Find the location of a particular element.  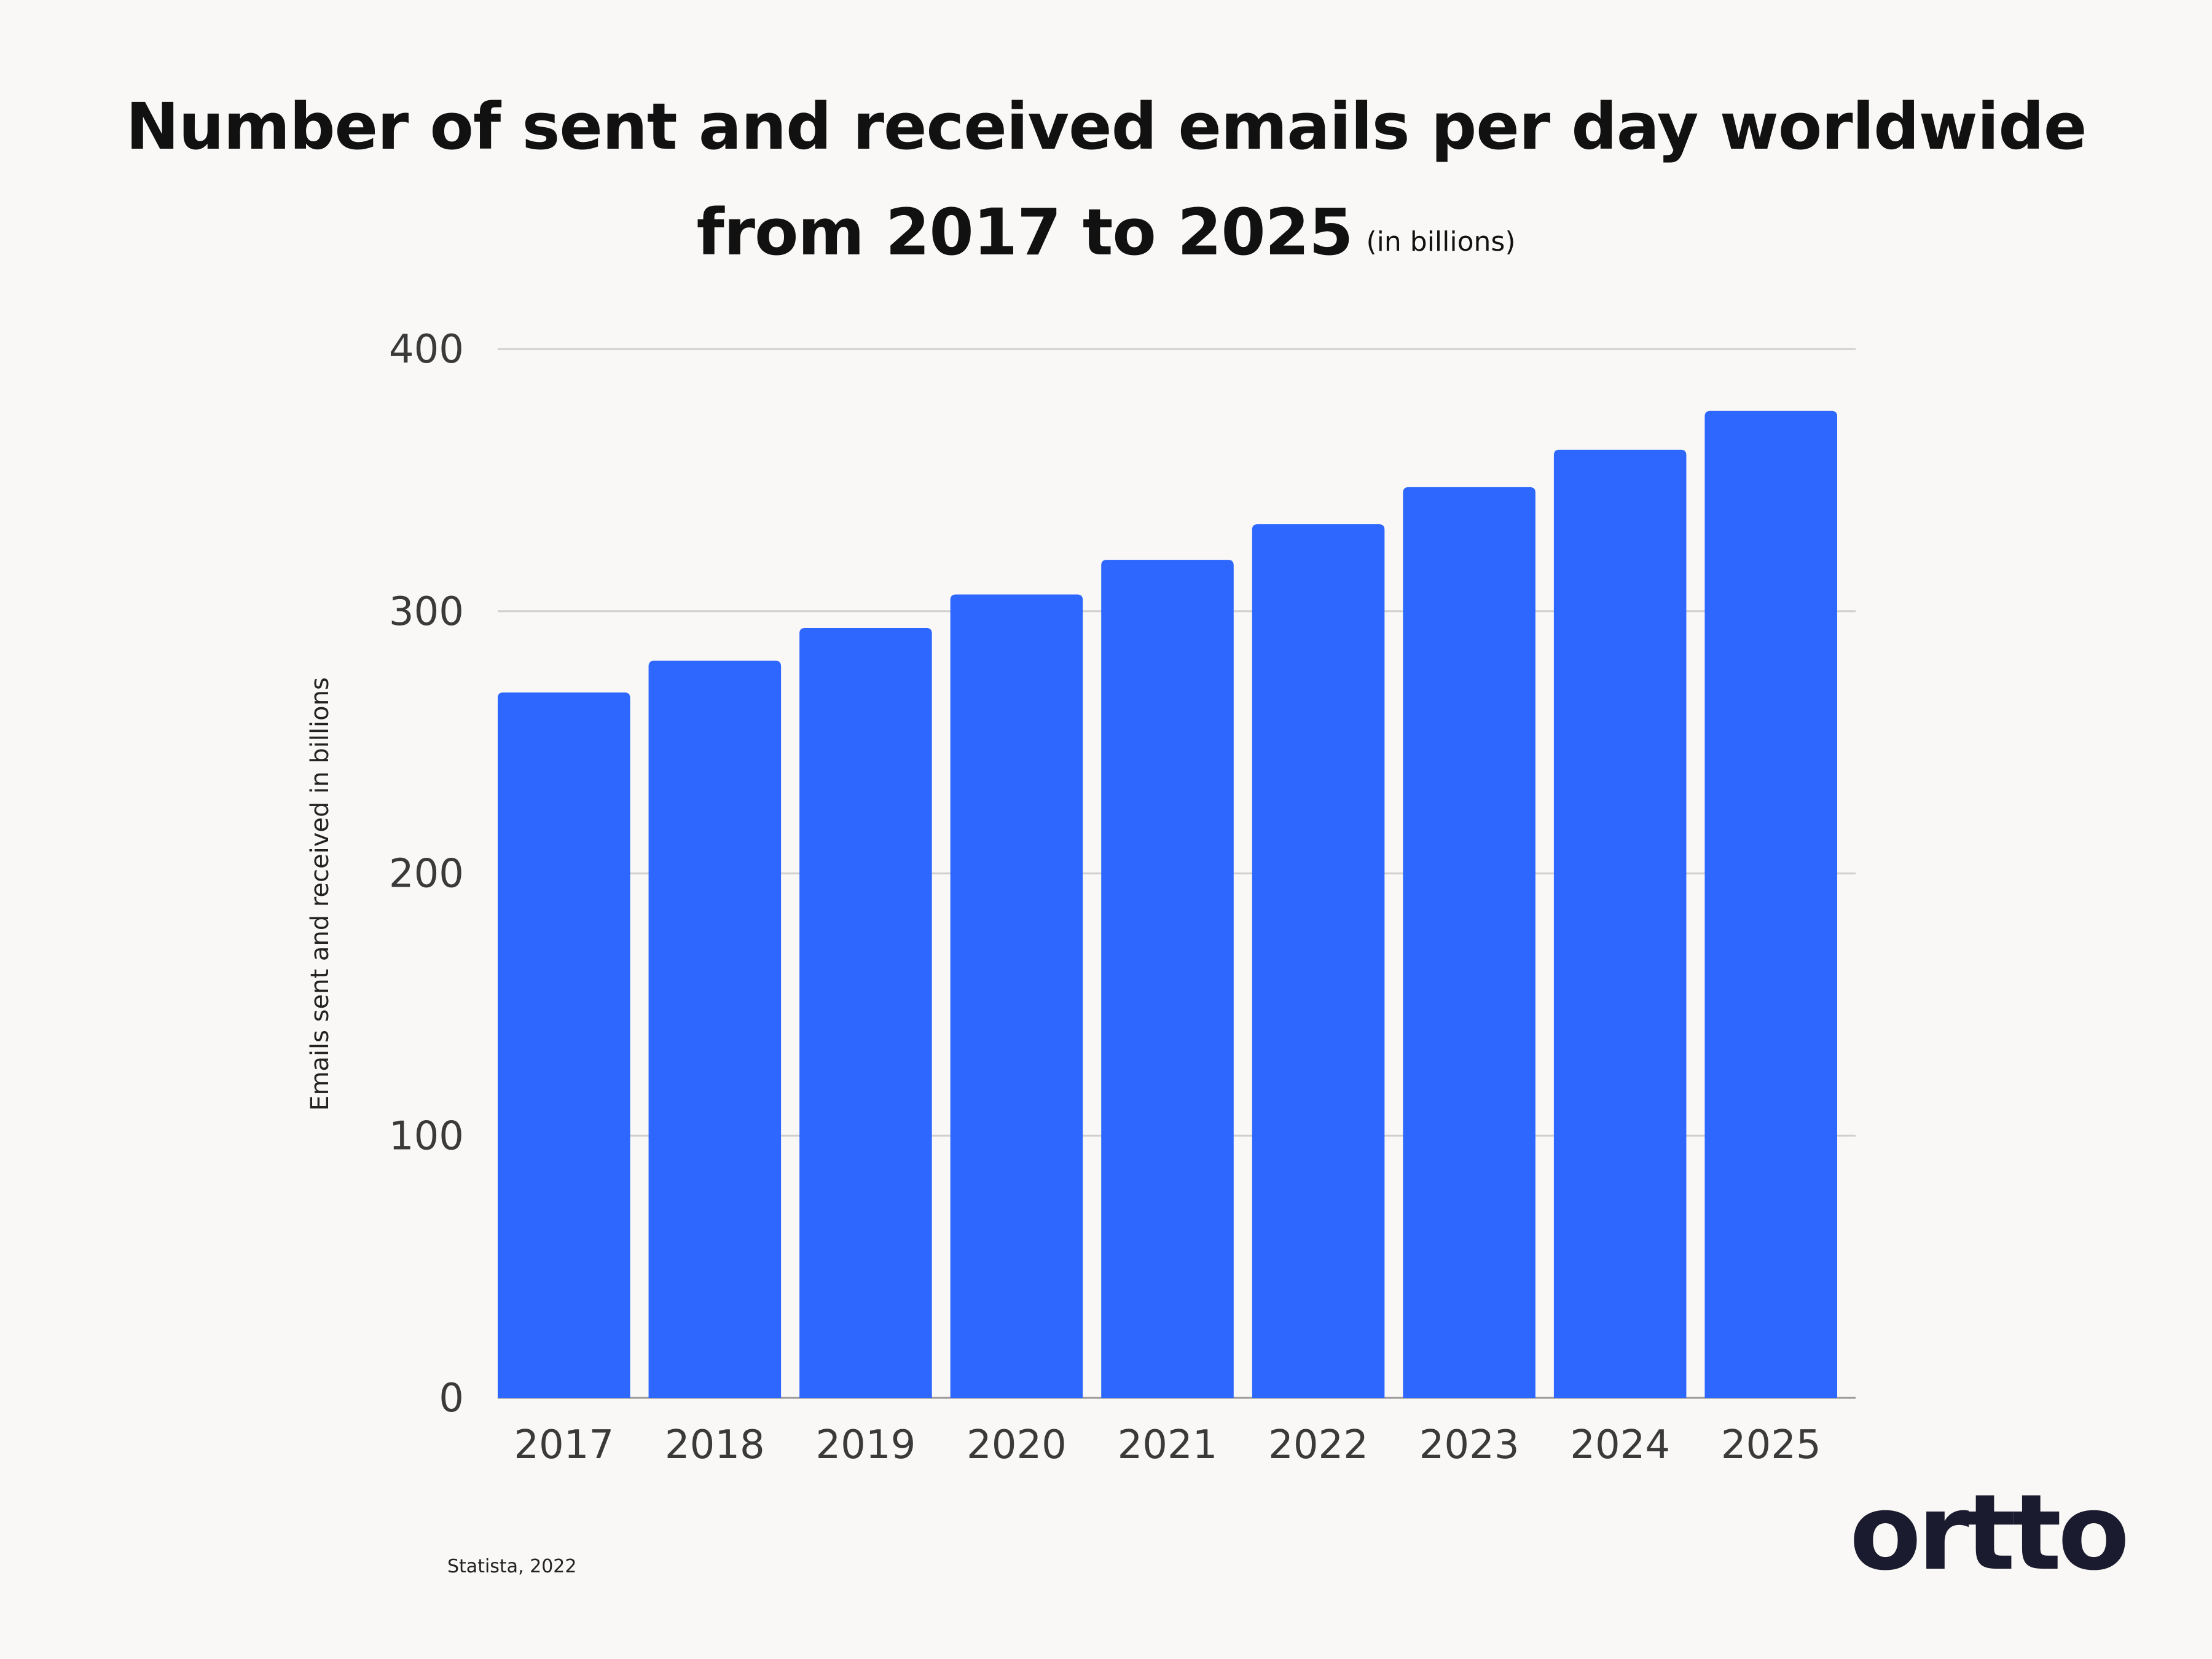

x-tick-label: 2023 is located at coordinates (1469, 1445).